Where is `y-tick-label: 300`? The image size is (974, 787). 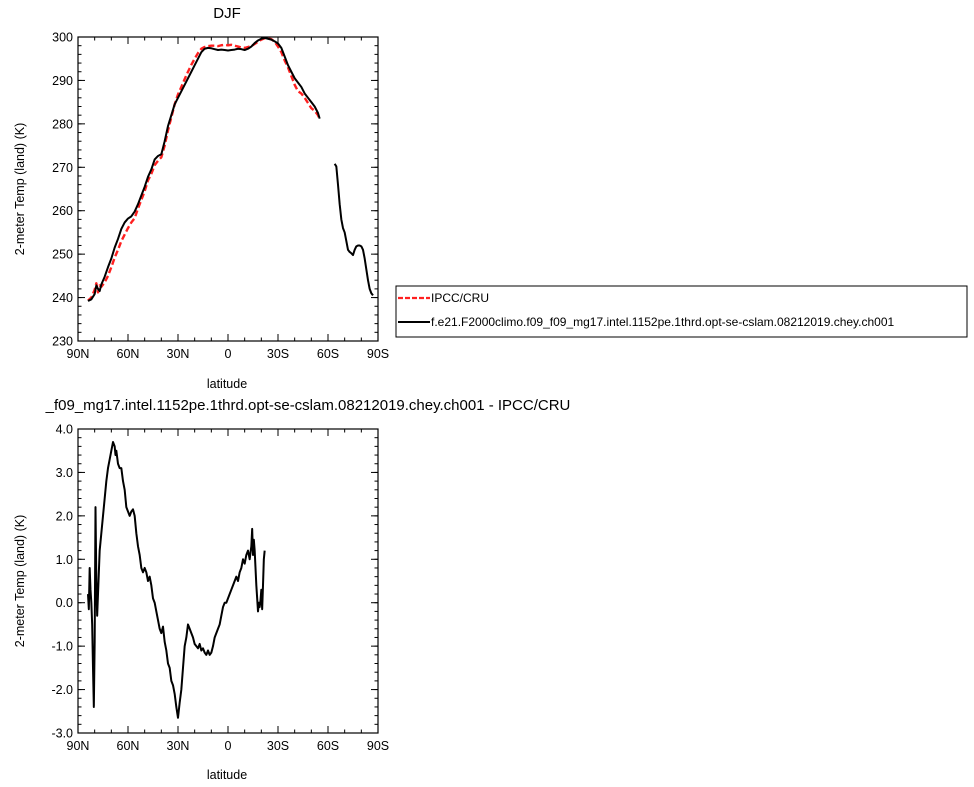 y-tick-label: 300 is located at coordinates (62, 38).